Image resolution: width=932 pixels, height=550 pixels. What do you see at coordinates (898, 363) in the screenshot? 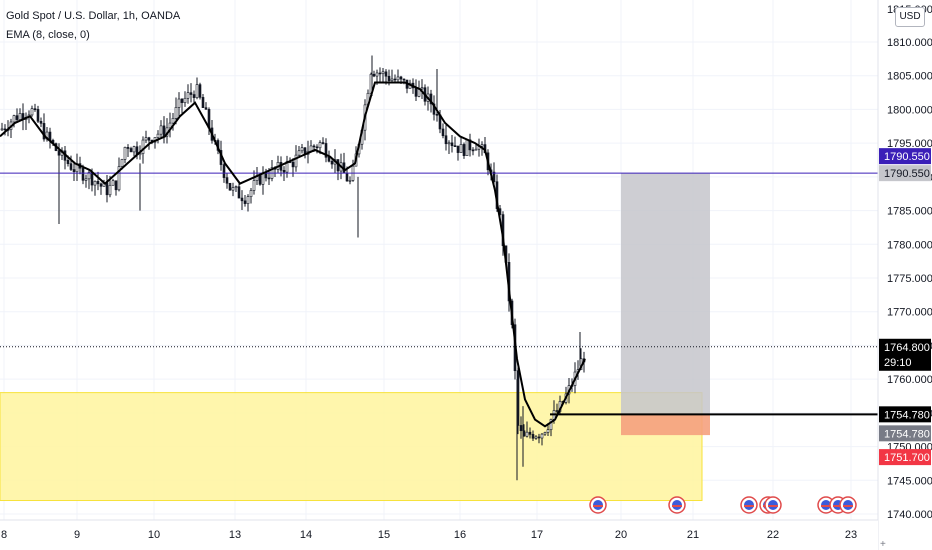
I see `countdown-tag: 29:10` at bounding box center [898, 363].